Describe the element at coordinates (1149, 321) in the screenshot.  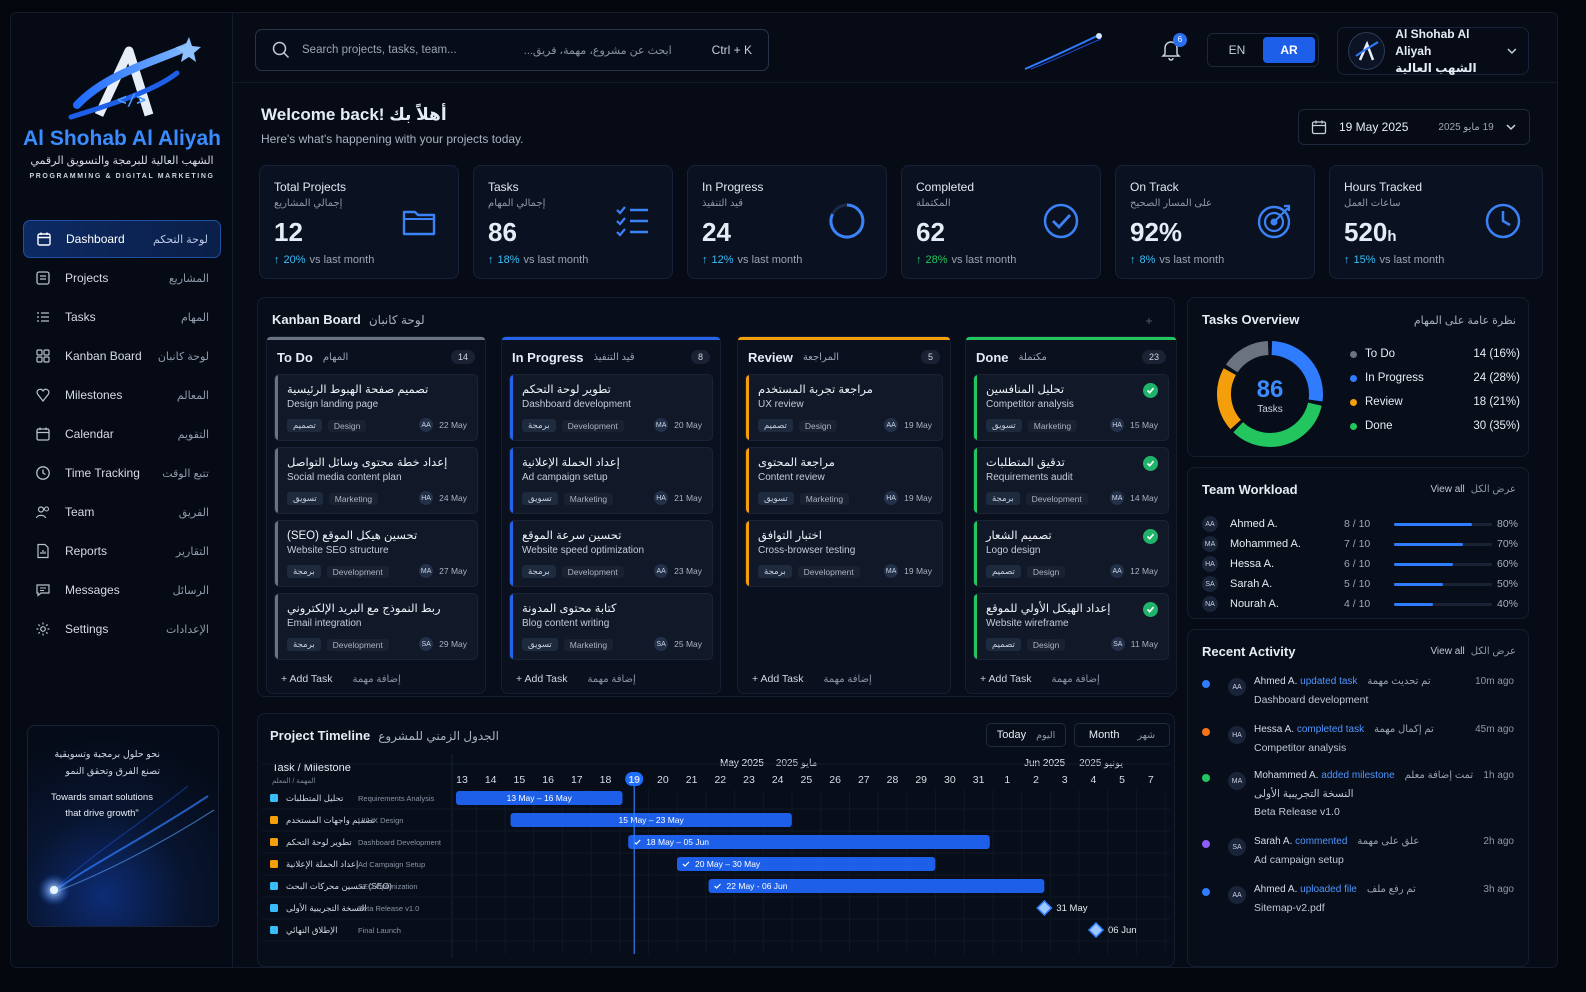
I see `kanban-options-icon` at that location.